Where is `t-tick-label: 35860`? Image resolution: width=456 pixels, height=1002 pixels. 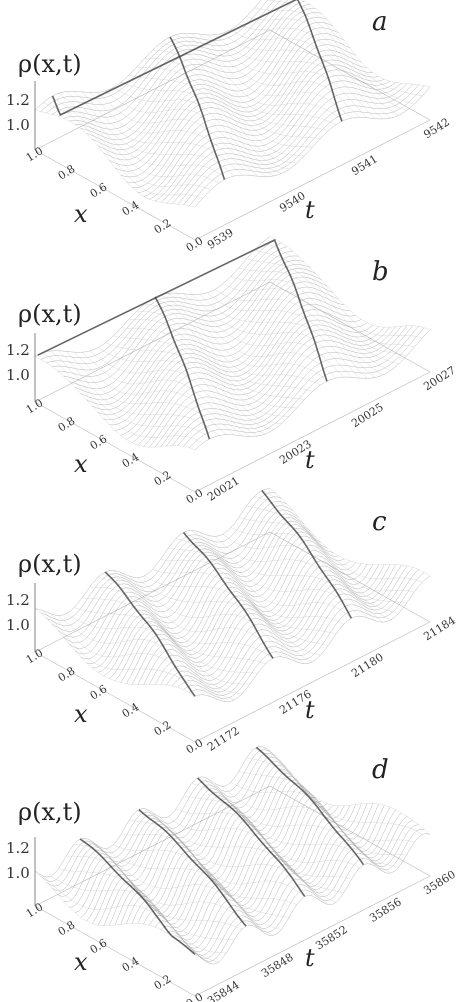 t-tick-label: 35860 is located at coordinates (438, 883).